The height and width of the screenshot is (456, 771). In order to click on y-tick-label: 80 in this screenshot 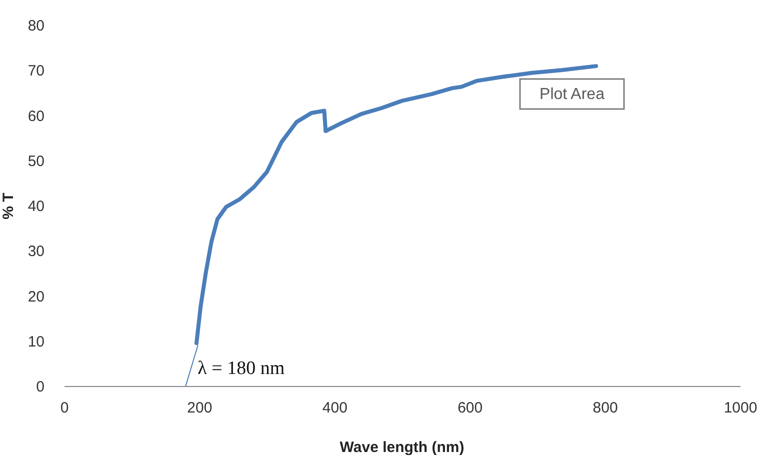, I will do `click(36, 26)`.